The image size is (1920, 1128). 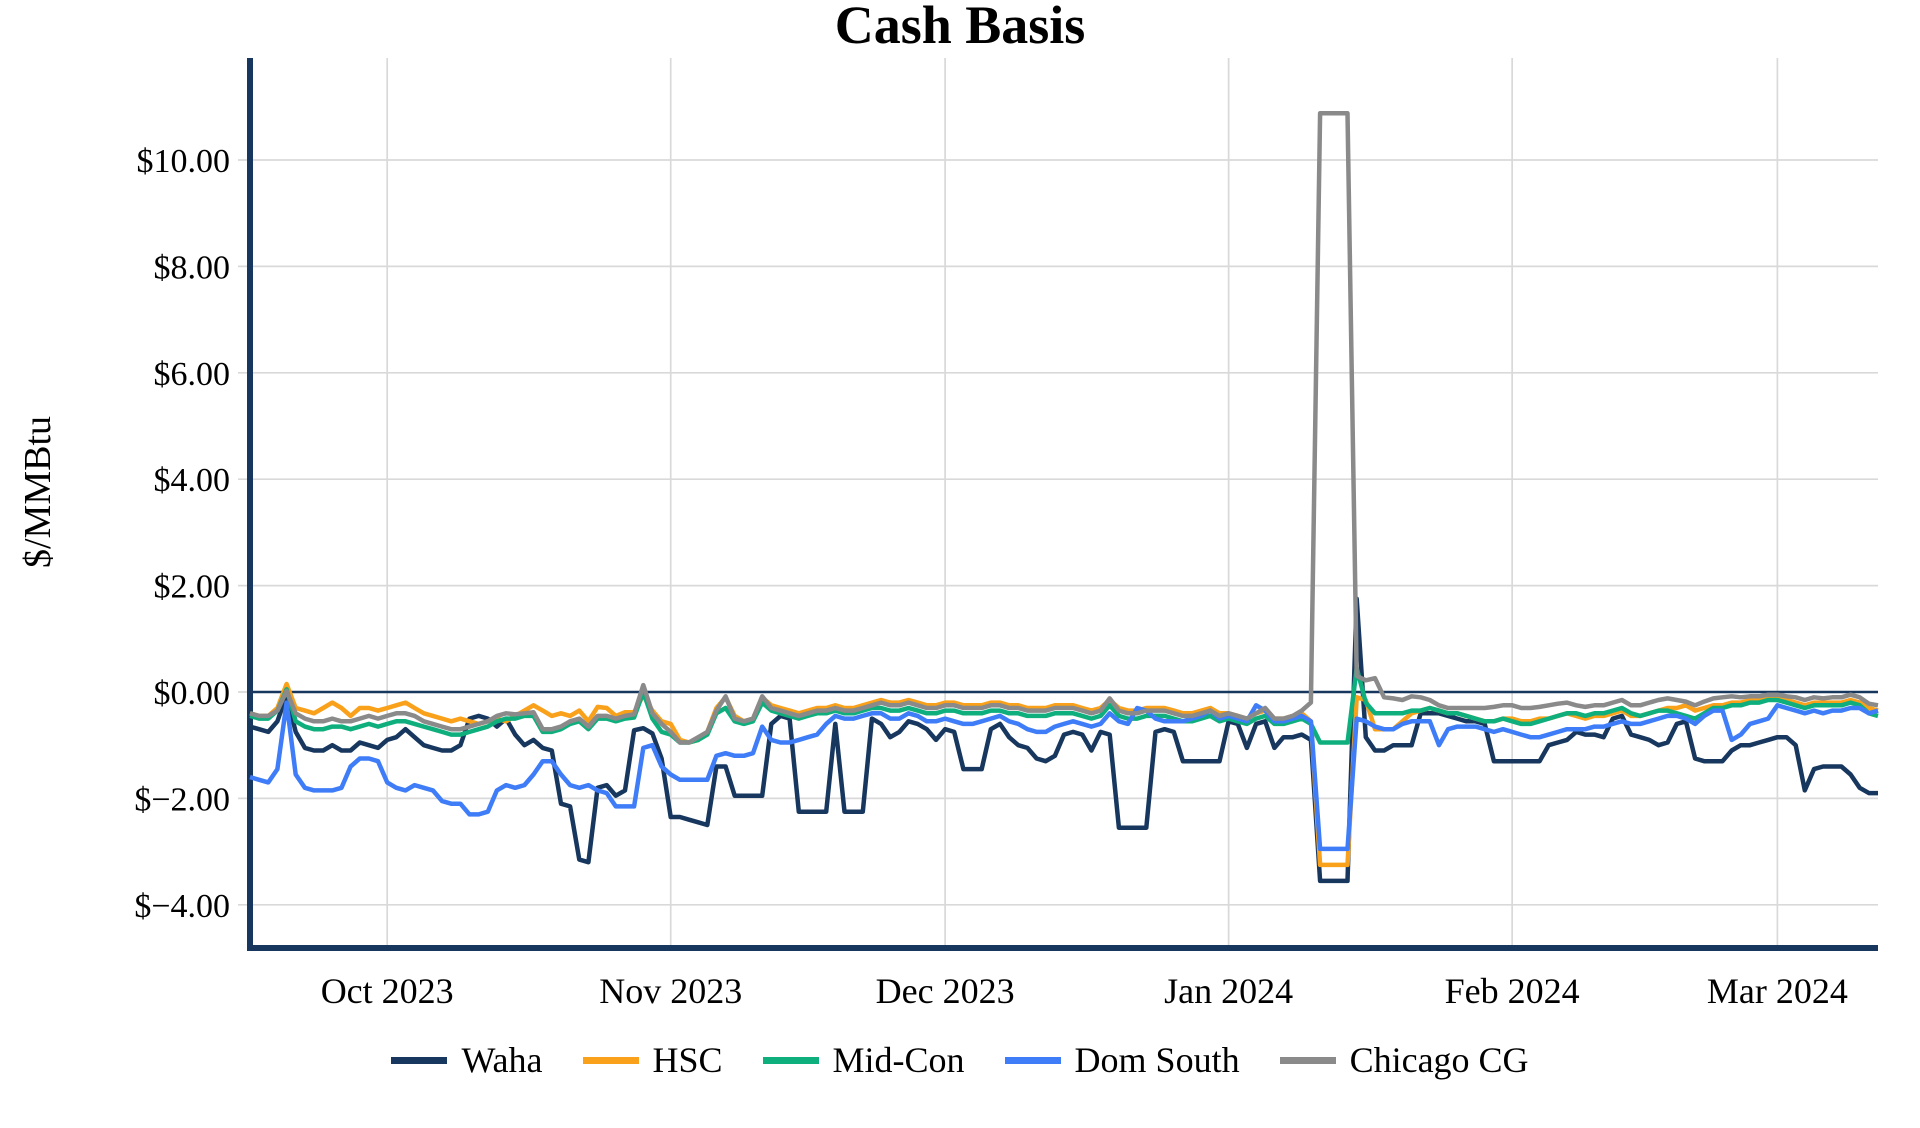 I want to click on legend-label-waha: Waha, so click(x=502, y=1060).